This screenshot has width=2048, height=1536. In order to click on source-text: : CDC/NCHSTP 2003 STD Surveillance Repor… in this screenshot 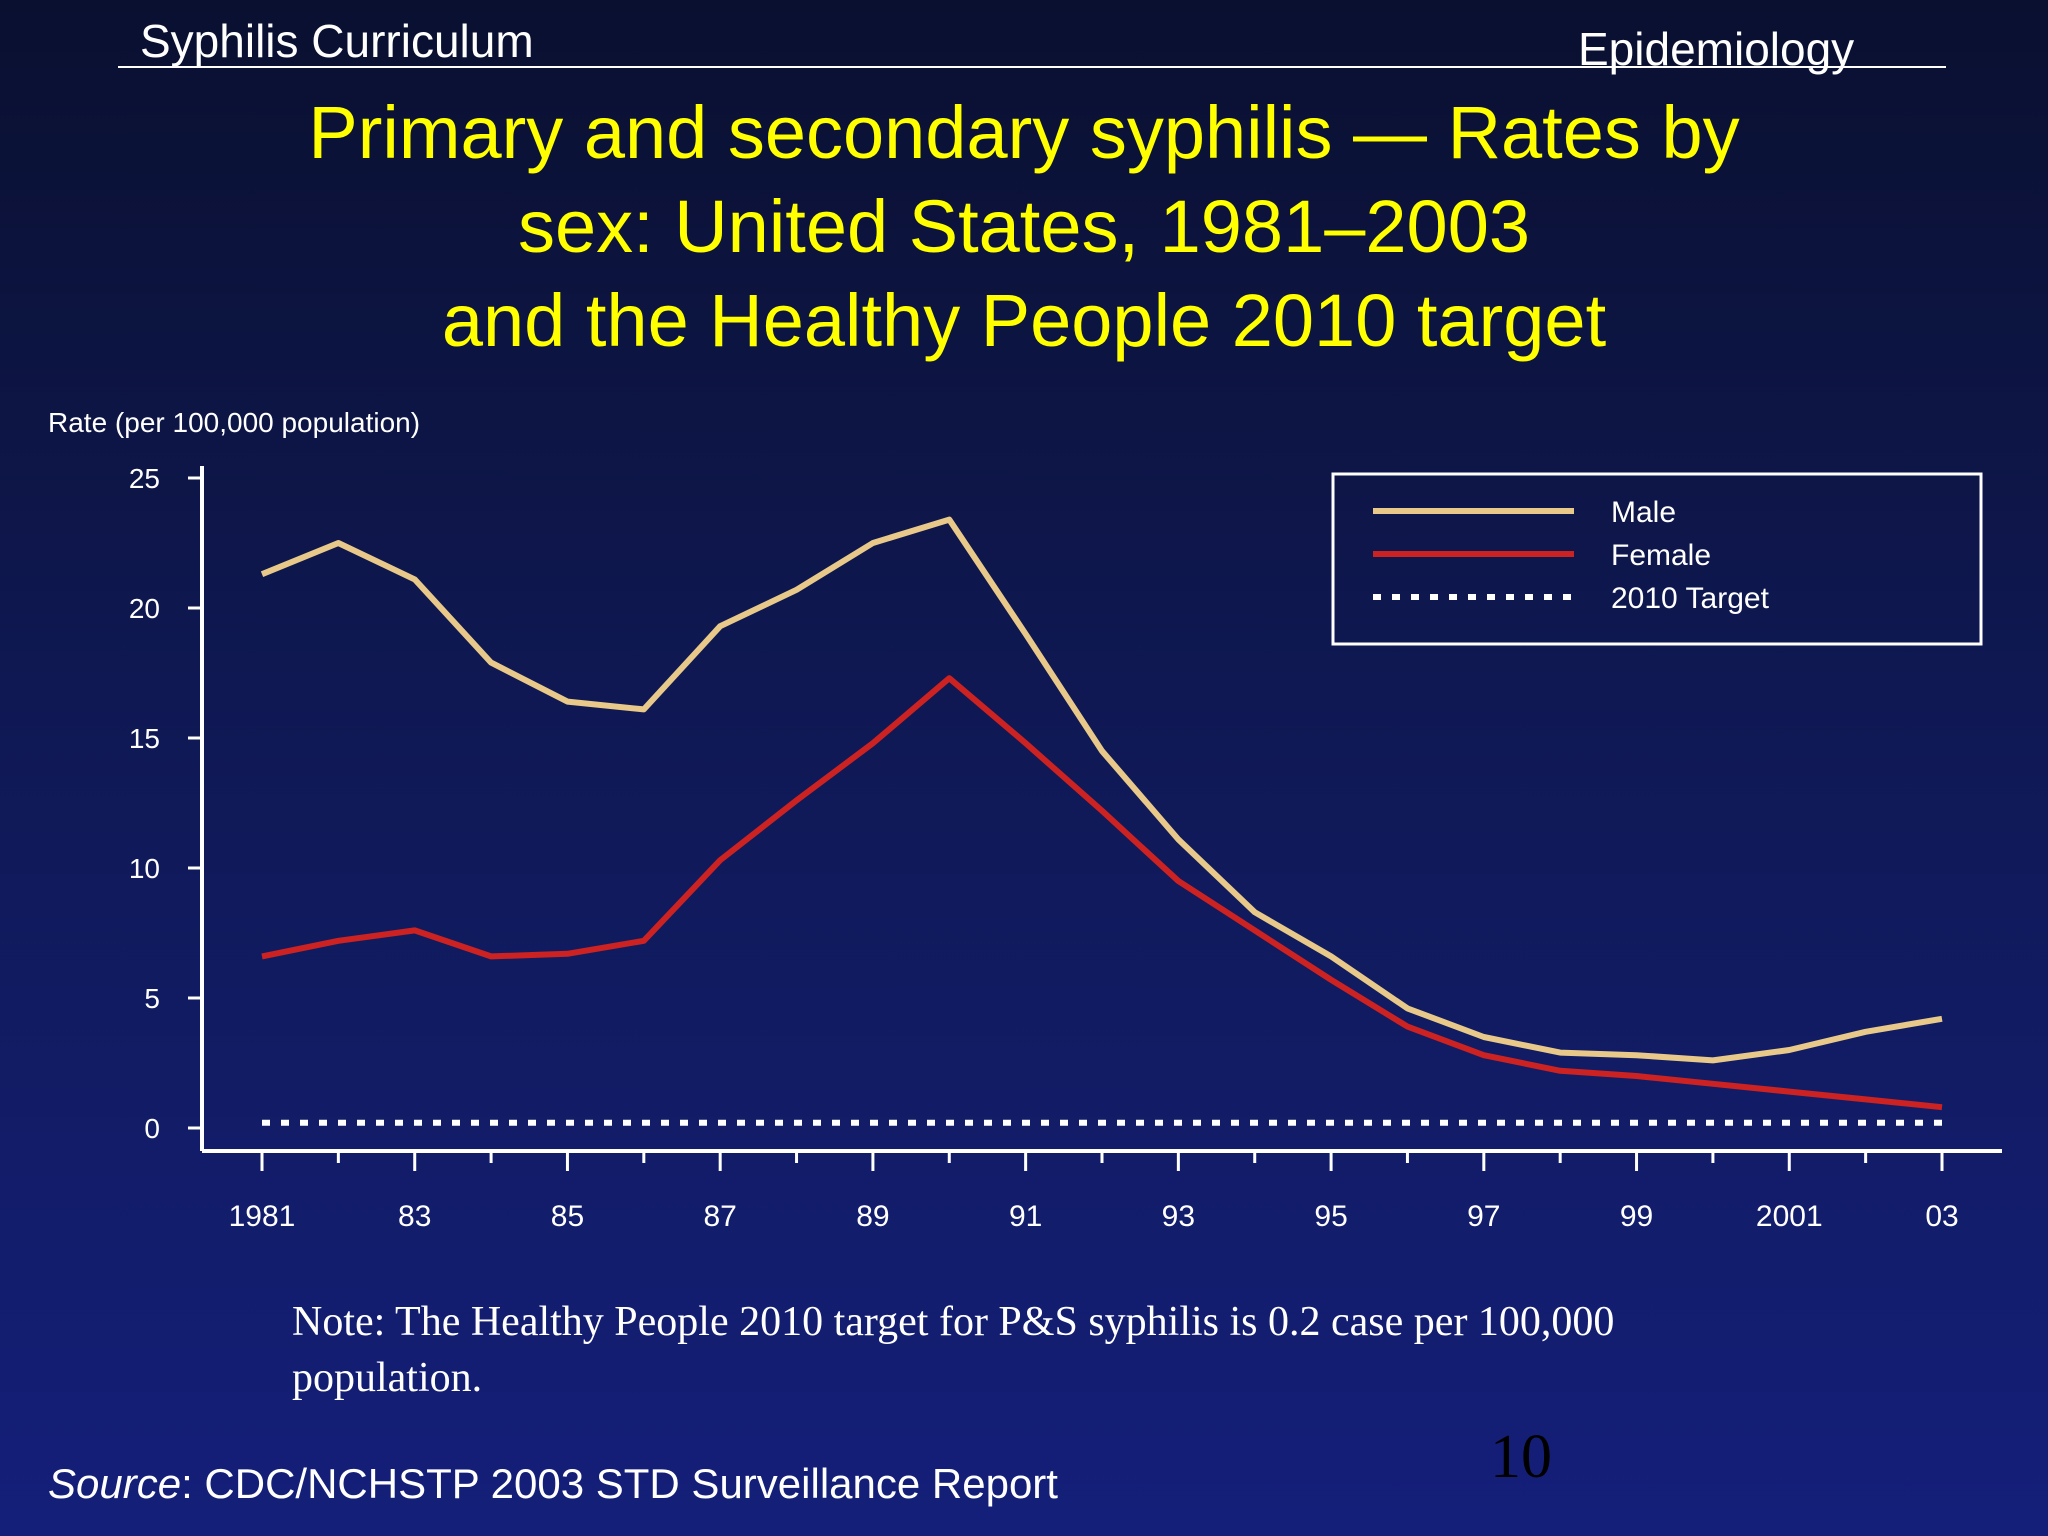, I will do `click(619, 1483)`.